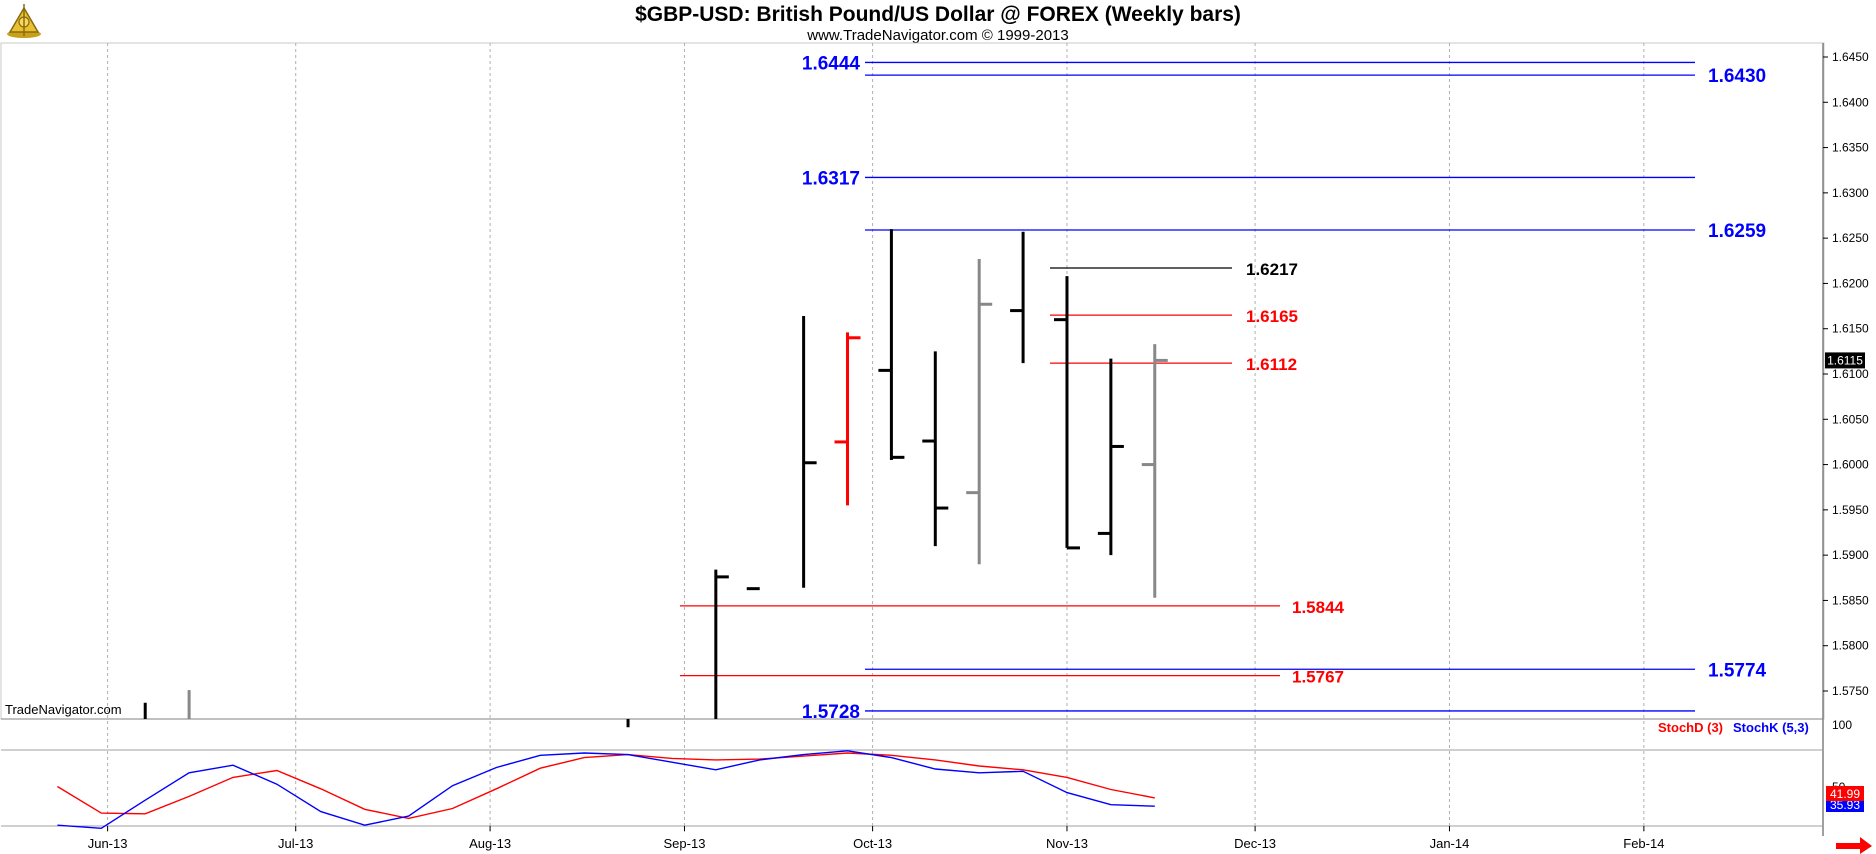 The width and height of the screenshot is (1876, 854). What do you see at coordinates (1643, 843) in the screenshot?
I see `month-tick-label: Feb-14` at bounding box center [1643, 843].